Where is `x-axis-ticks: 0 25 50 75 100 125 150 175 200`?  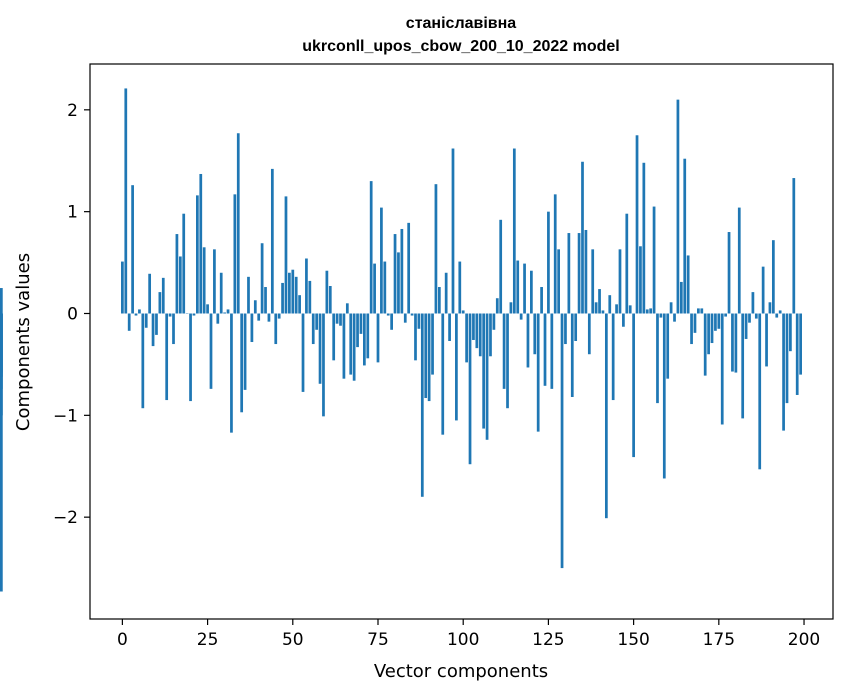
x-axis-ticks: 0 25 50 75 100 125 150 175 200 is located at coordinates (468, 634).